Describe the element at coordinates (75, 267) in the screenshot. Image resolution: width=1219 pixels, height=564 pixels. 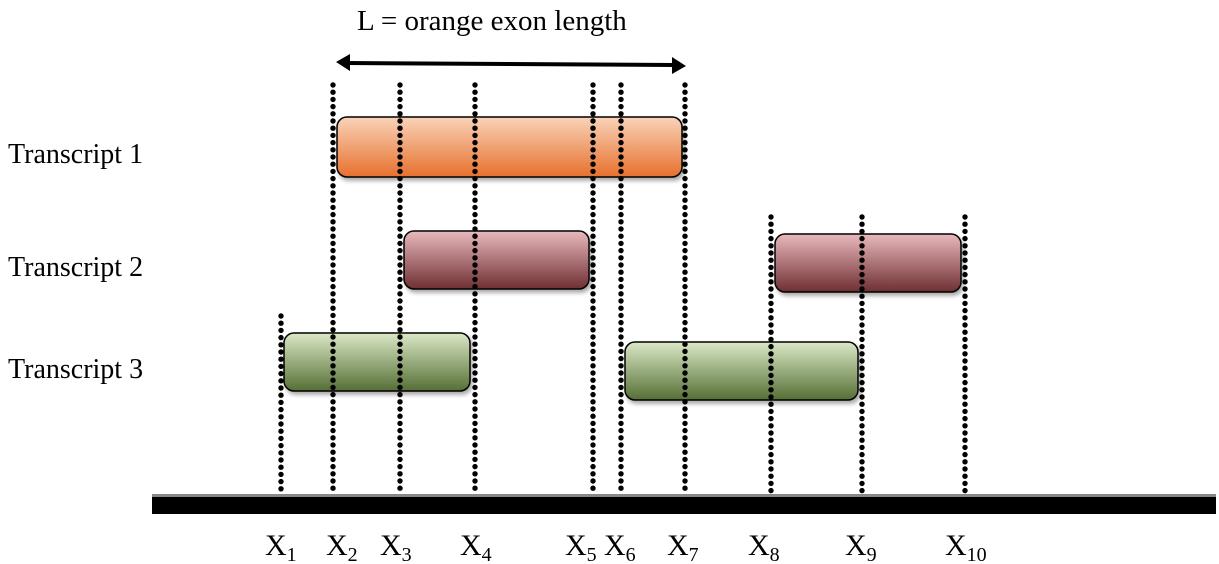
I see `track-label-transcript-2: Transcript 2` at that location.